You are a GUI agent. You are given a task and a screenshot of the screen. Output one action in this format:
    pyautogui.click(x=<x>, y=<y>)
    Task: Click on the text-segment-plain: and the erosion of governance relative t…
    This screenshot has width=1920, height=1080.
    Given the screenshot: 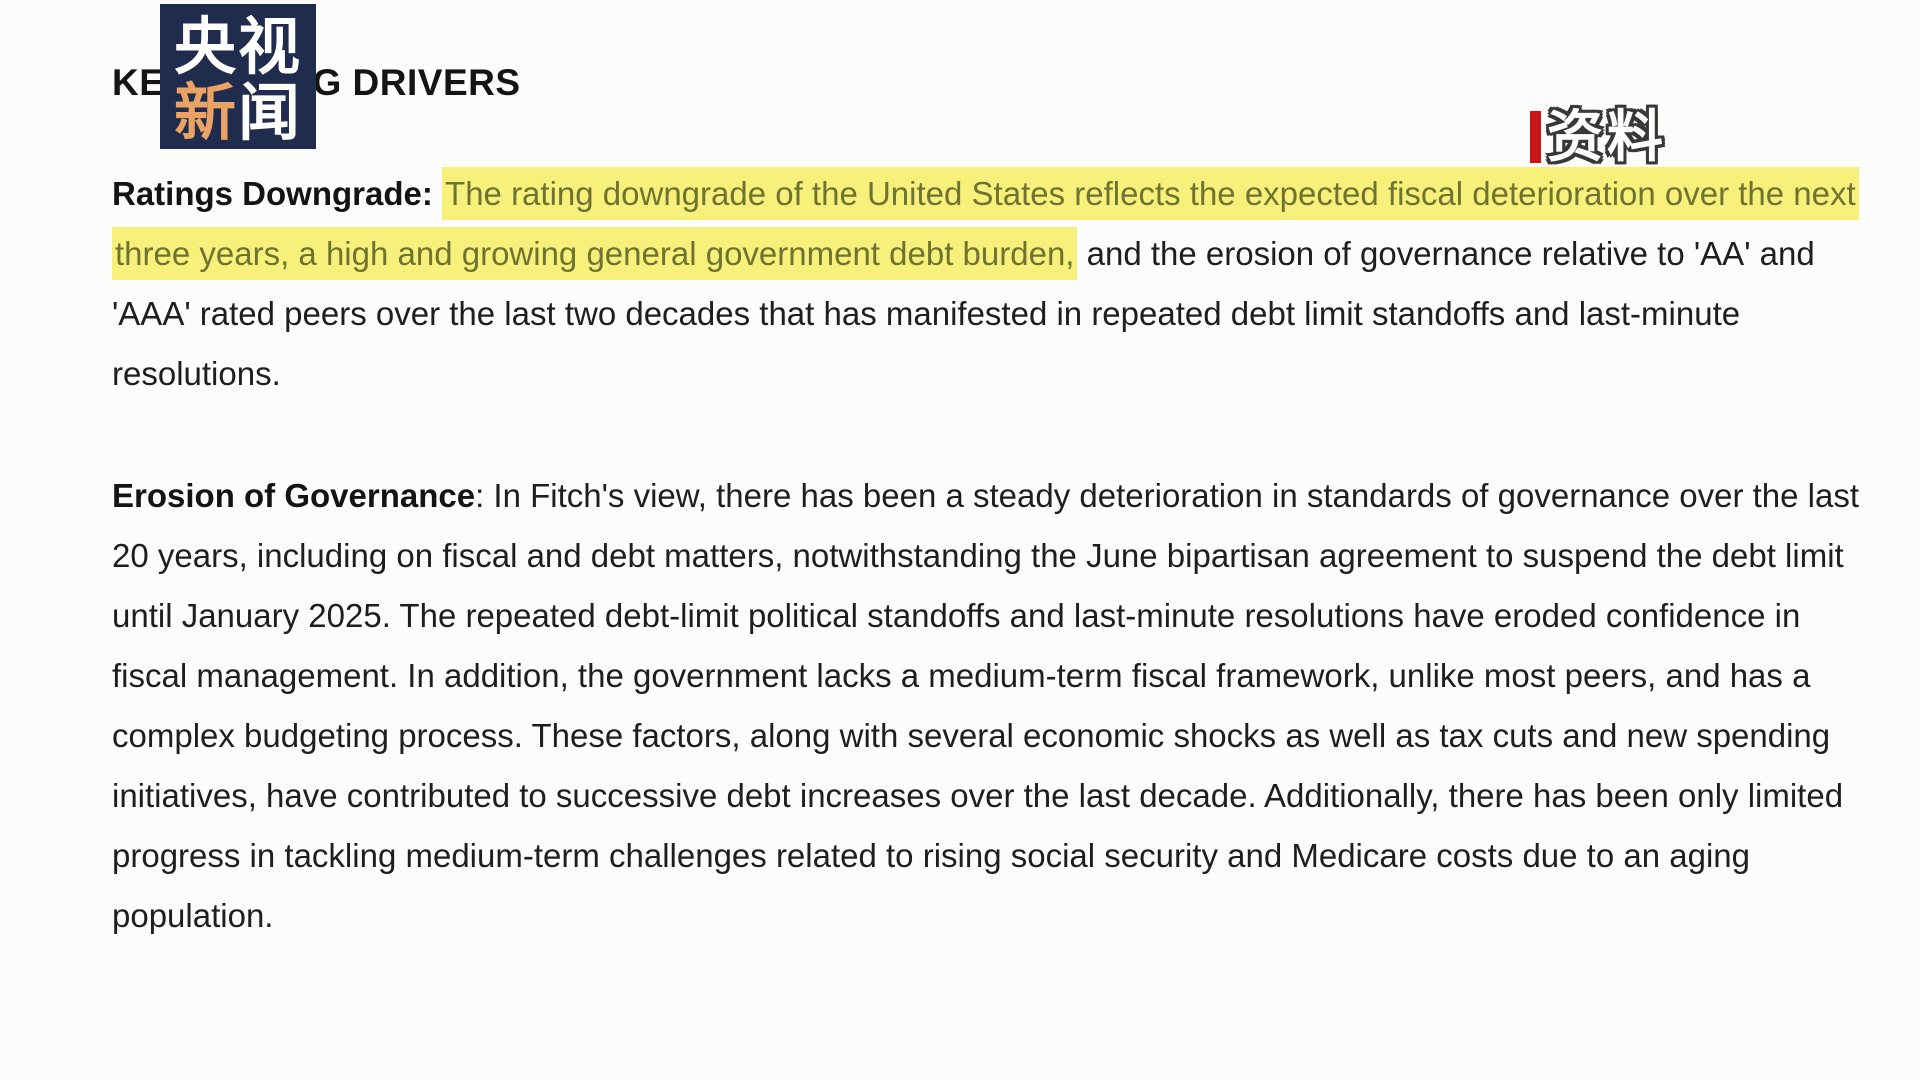 What is the action you would take?
    pyautogui.click(x=963, y=313)
    